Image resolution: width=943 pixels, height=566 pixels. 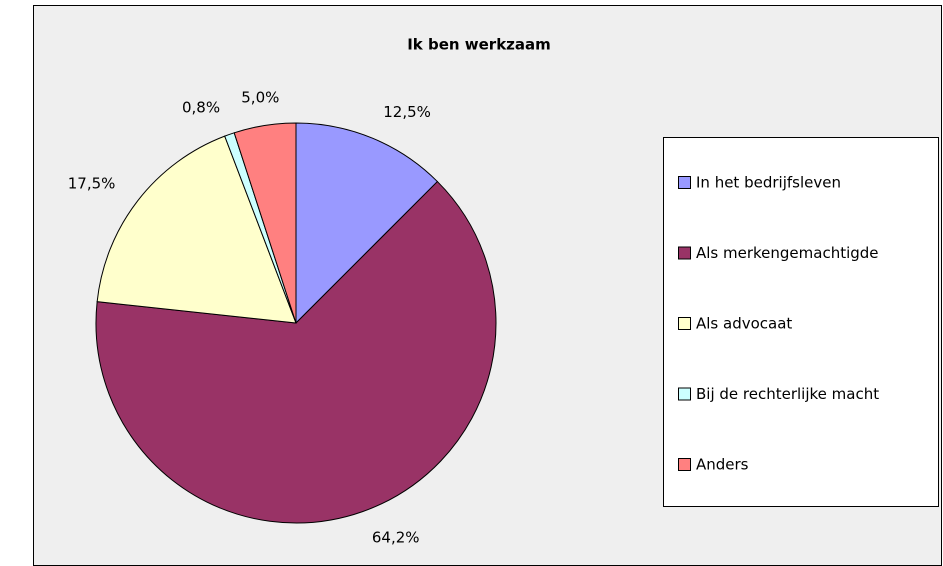 What do you see at coordinates (744, 324) in the screenshot?
I see `legend-label: Als advocaat` at bounding box center [744, 324].